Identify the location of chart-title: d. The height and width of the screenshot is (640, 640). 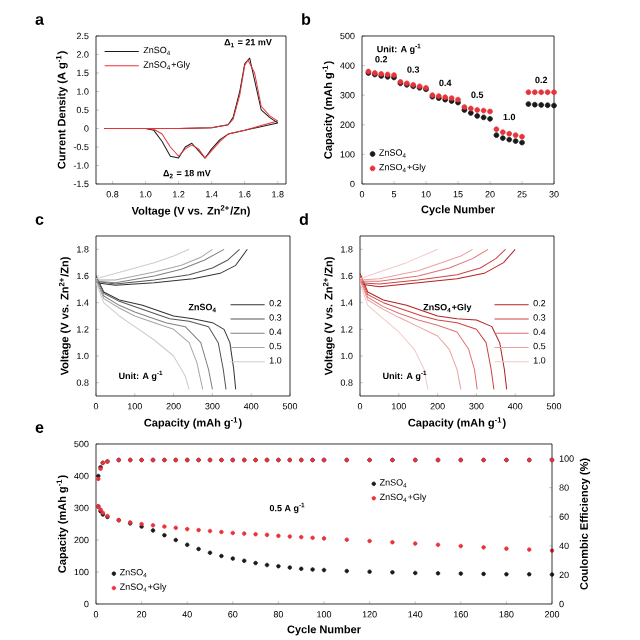
(303, 219).